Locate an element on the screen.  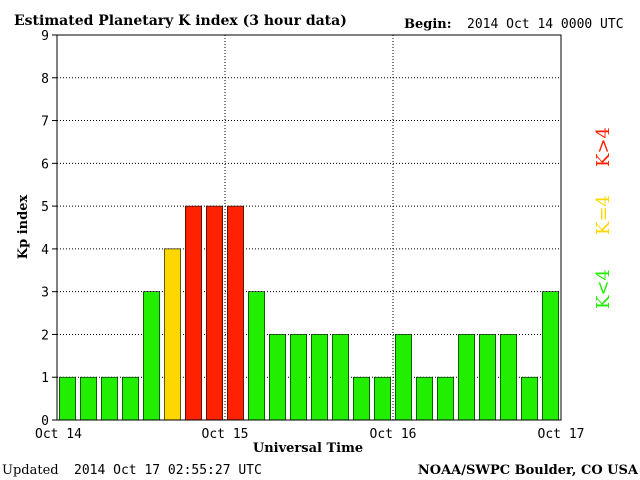
source-credit: NOAA/SWPC Boulder, CO USA is located at coordinates (528, 470).